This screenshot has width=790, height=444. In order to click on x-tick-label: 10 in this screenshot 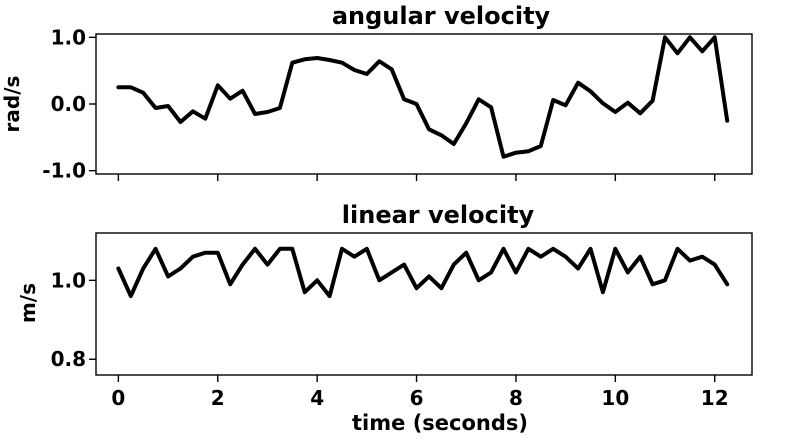, I will do `click(615, 398)`.